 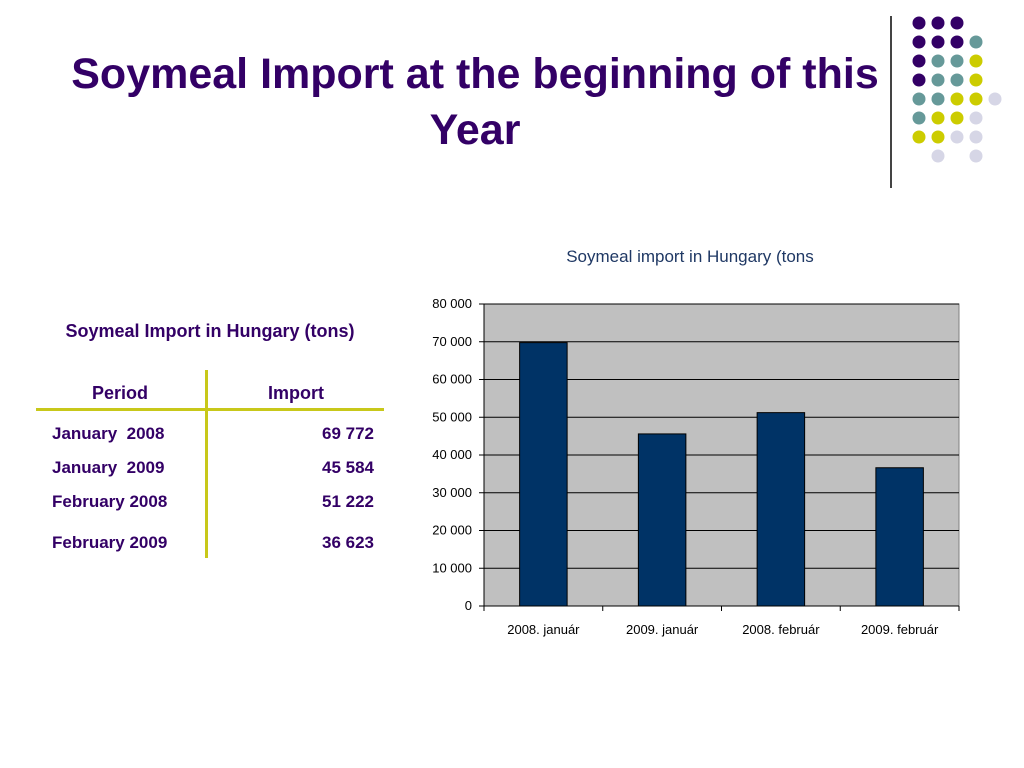 I want to click on x-tick-label: 2009. február, so click(x=900, y=629).